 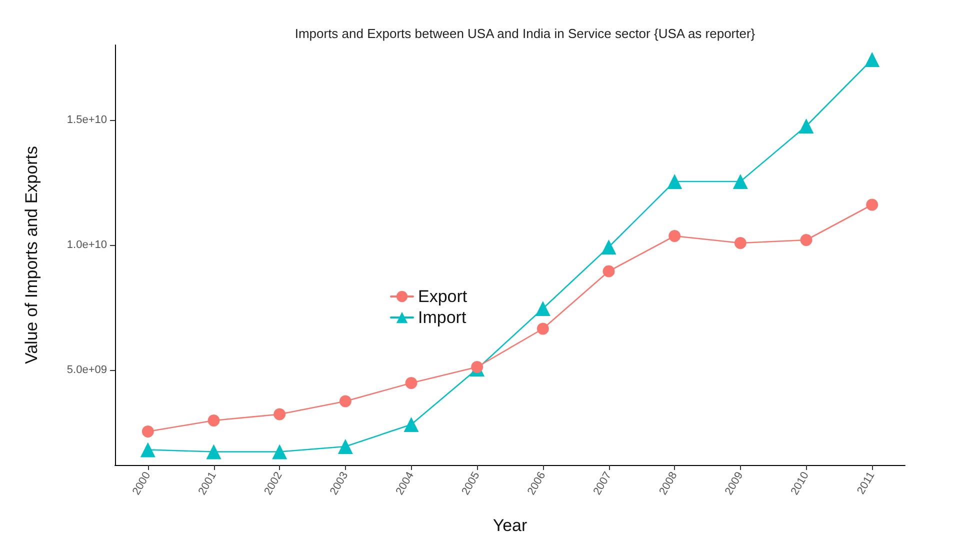 I want to click on legend-label: Import, so click(x=442, y=317).